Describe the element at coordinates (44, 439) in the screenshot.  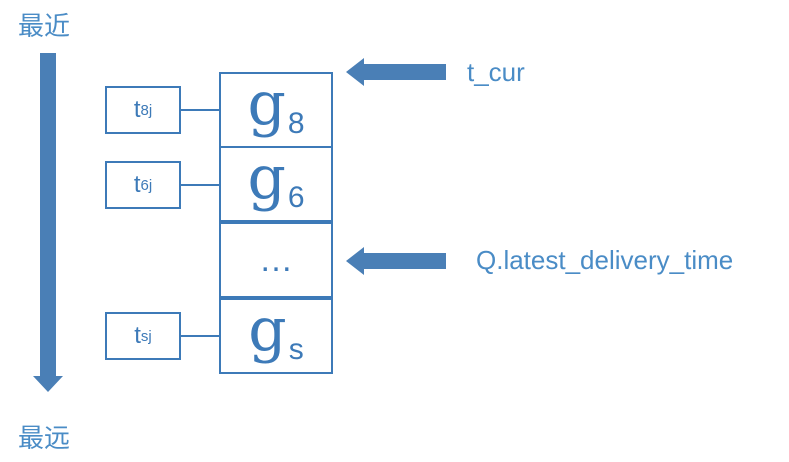
I see `label-most-distant: 最远` at that location.